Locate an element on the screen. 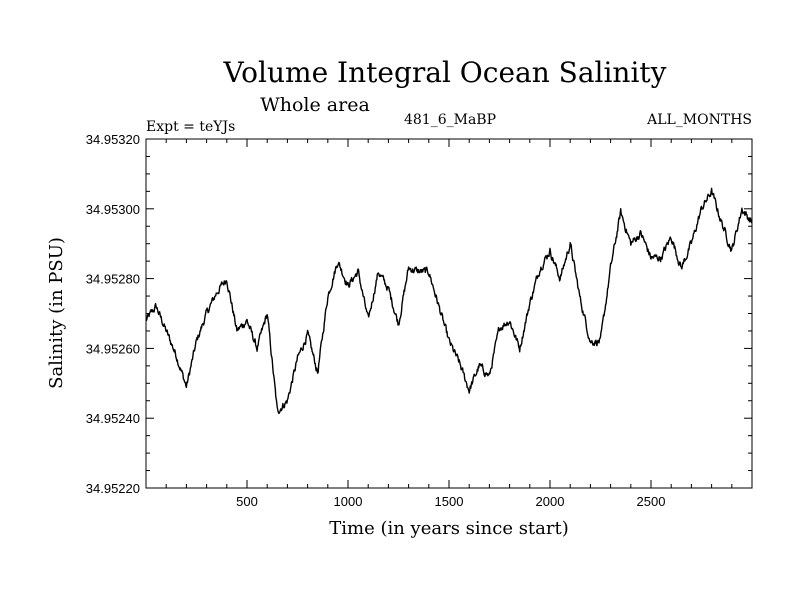 Image resolution: width=800 pixels, height=600 pixels. x-tick-label: 1000 is located at coordinates (348, 501).